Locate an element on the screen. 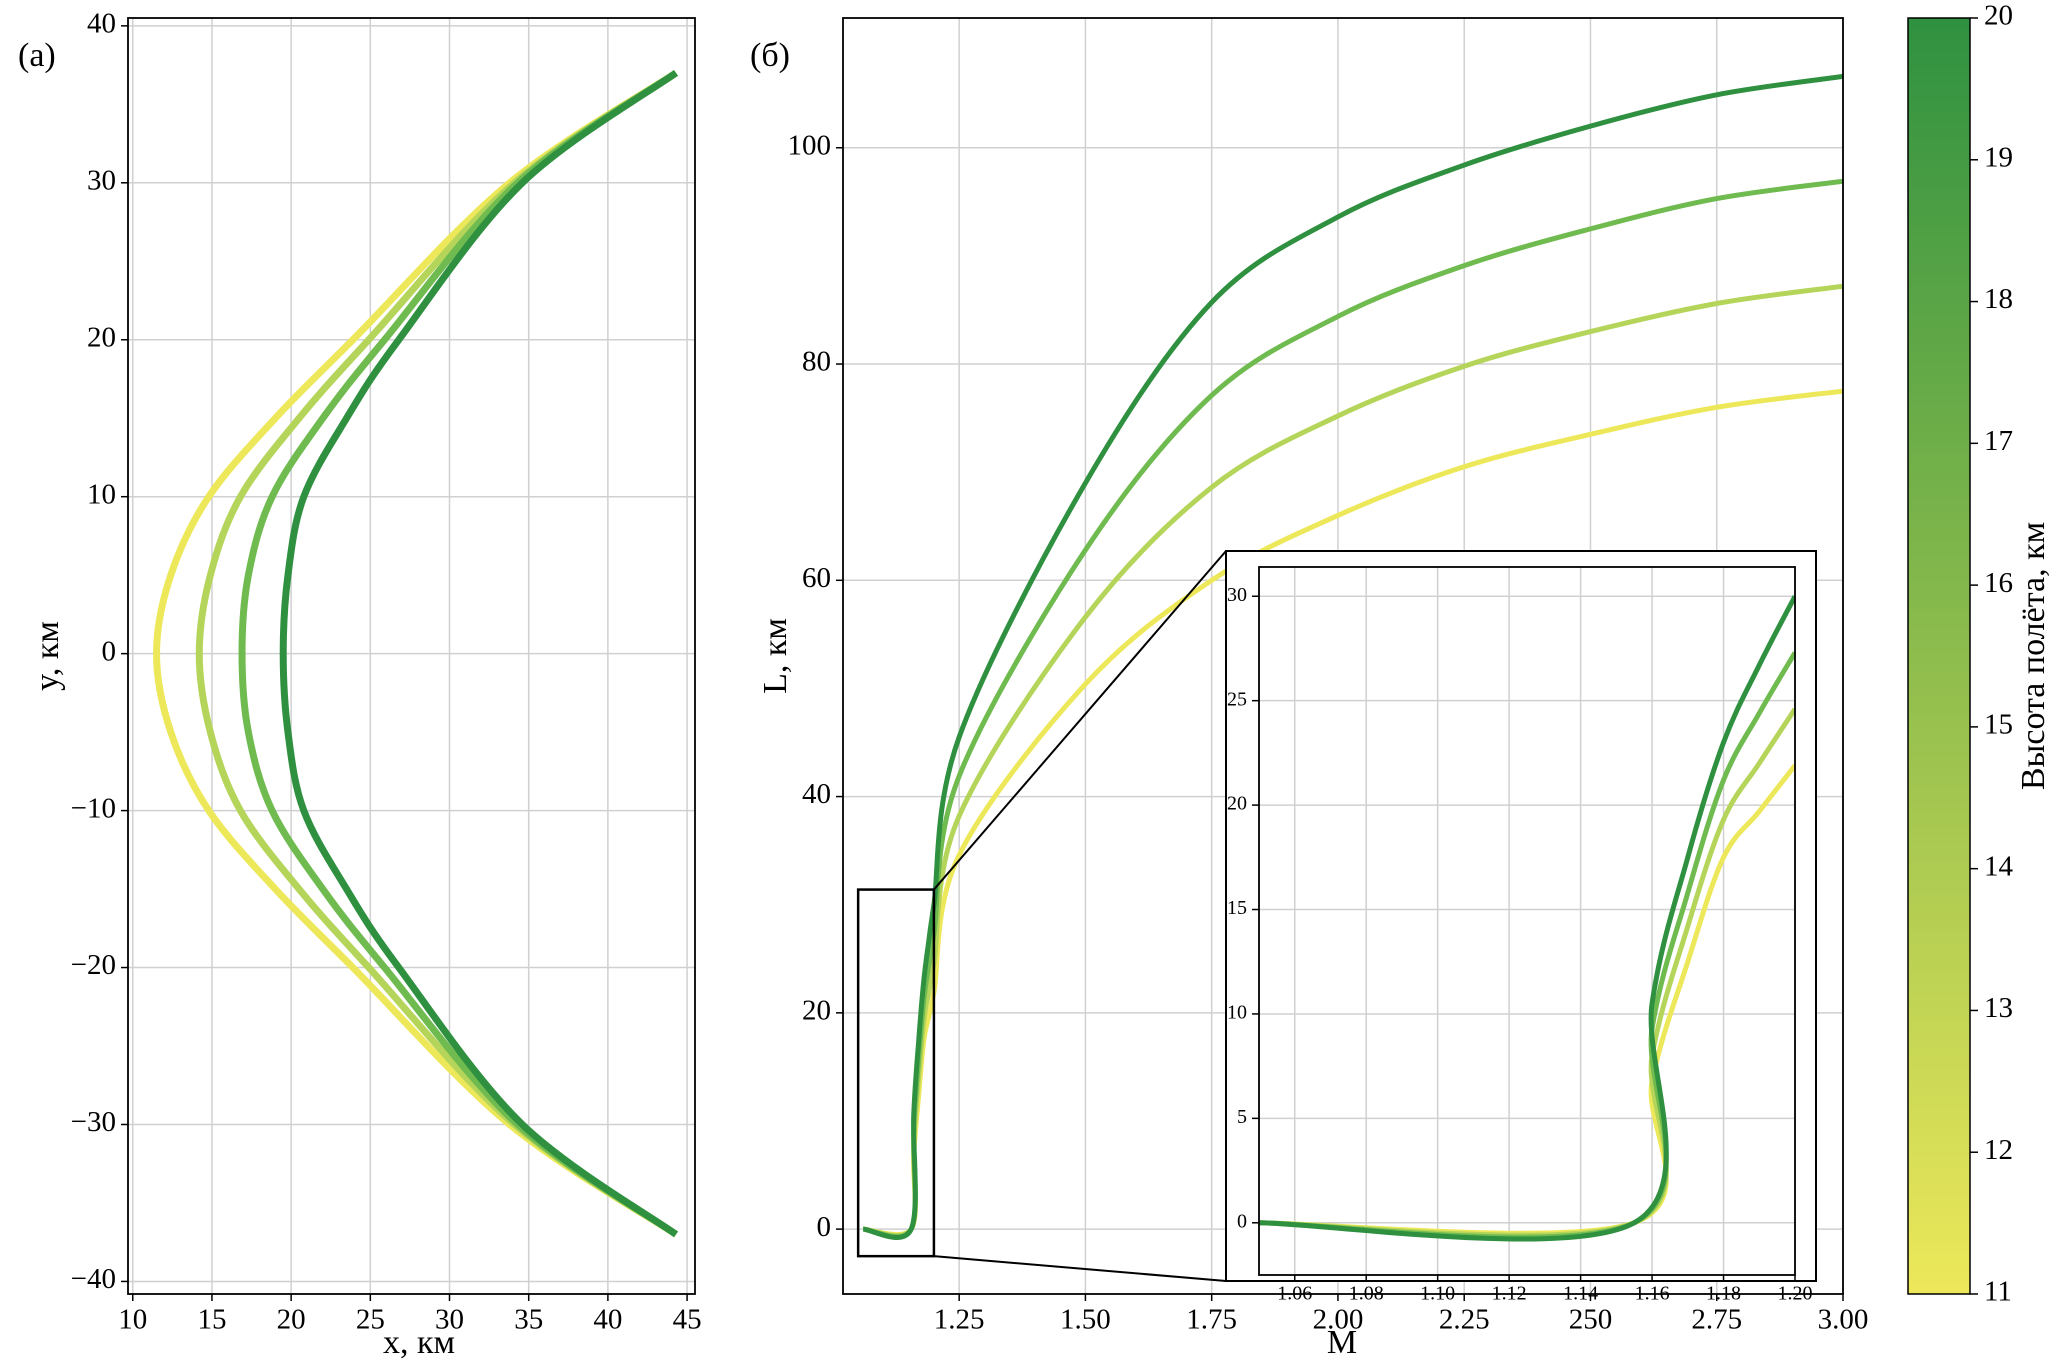  y-tick-label: 100 is located at coordinates (810, 145).